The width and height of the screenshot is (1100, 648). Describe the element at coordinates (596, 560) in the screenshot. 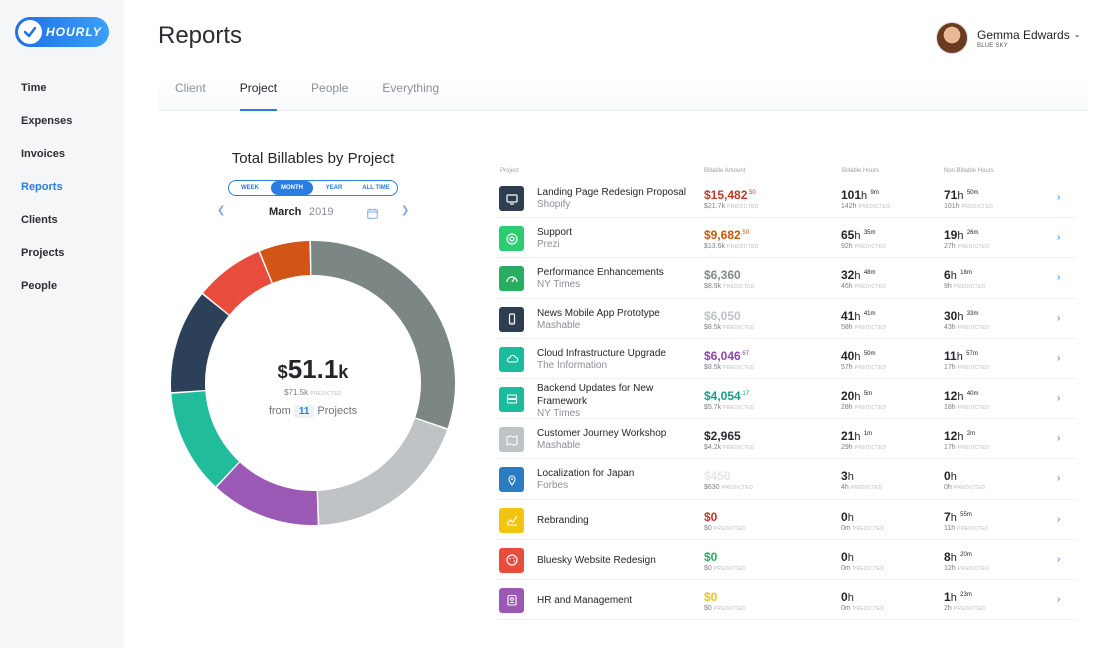

I see `project-name: Bluesky Website Redesign` at that location.